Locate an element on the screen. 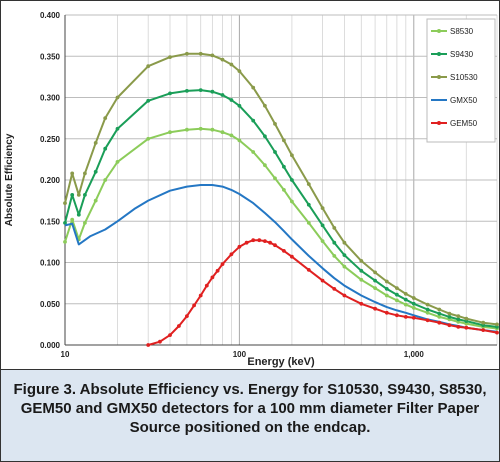 This screenshot has width=500, height=462. y-tick-label: 0.250 is located at coordinates (50, 139).